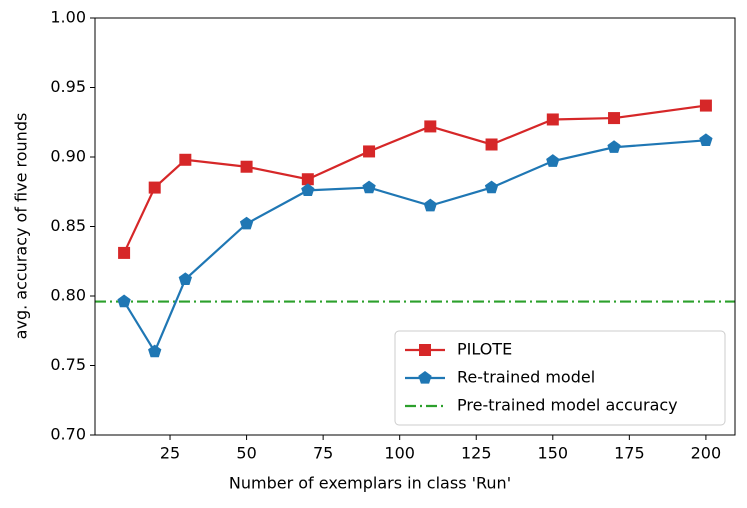  I want to click on y-tick-label: 0.75, so click(68, 364).